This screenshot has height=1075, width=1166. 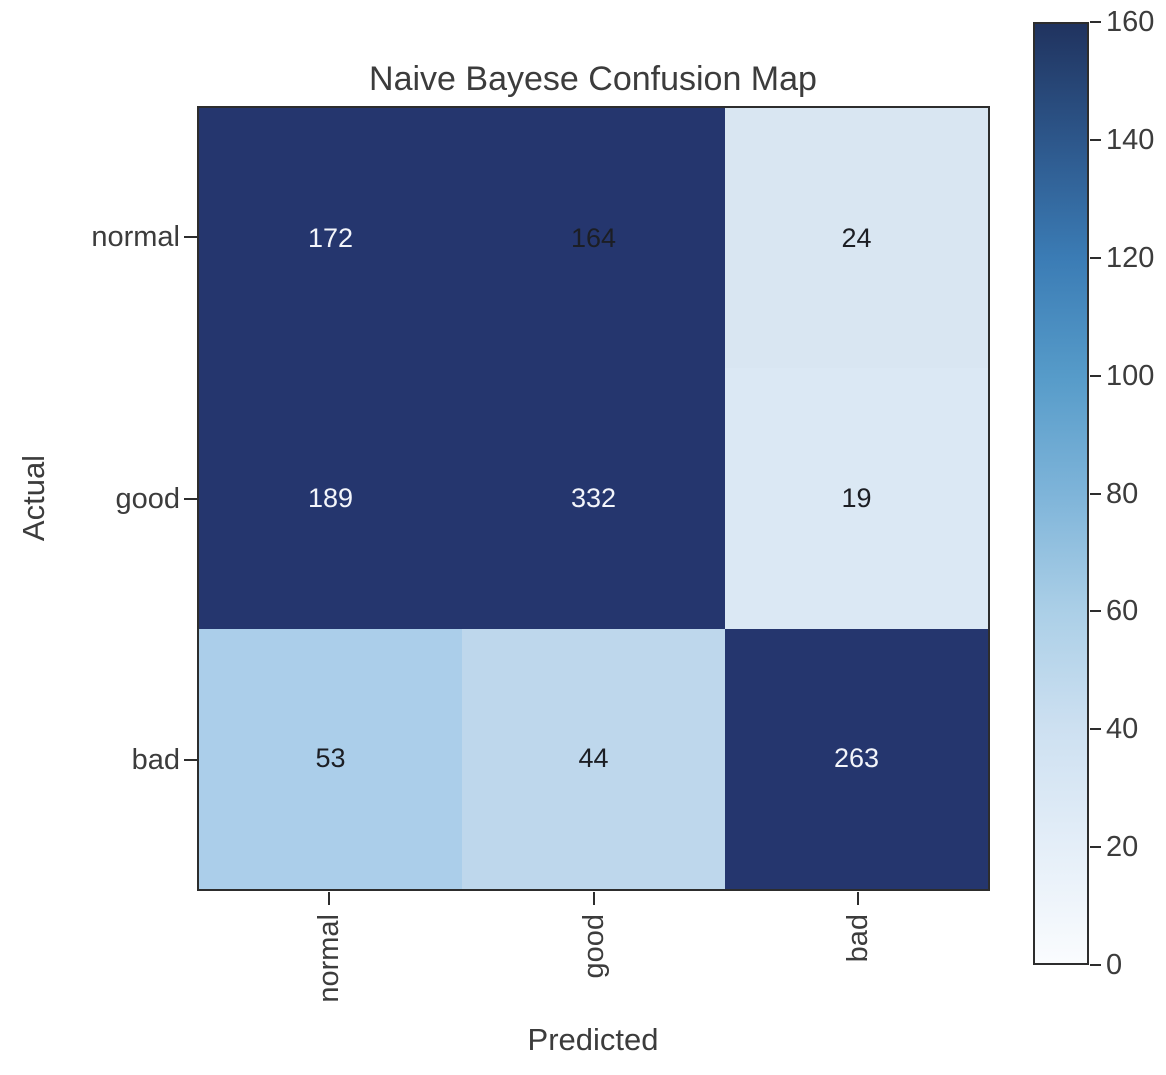 What do you see at coordinates (329, 958) in the screenshot?
I see `x-tick-label: normal` at bounding box center [329, 958].